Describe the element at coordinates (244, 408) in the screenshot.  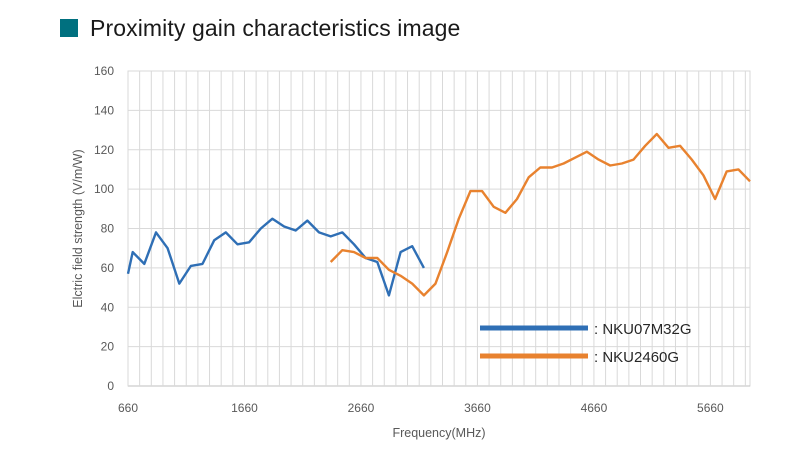
I see `x-tick-label: 1660` at that location.